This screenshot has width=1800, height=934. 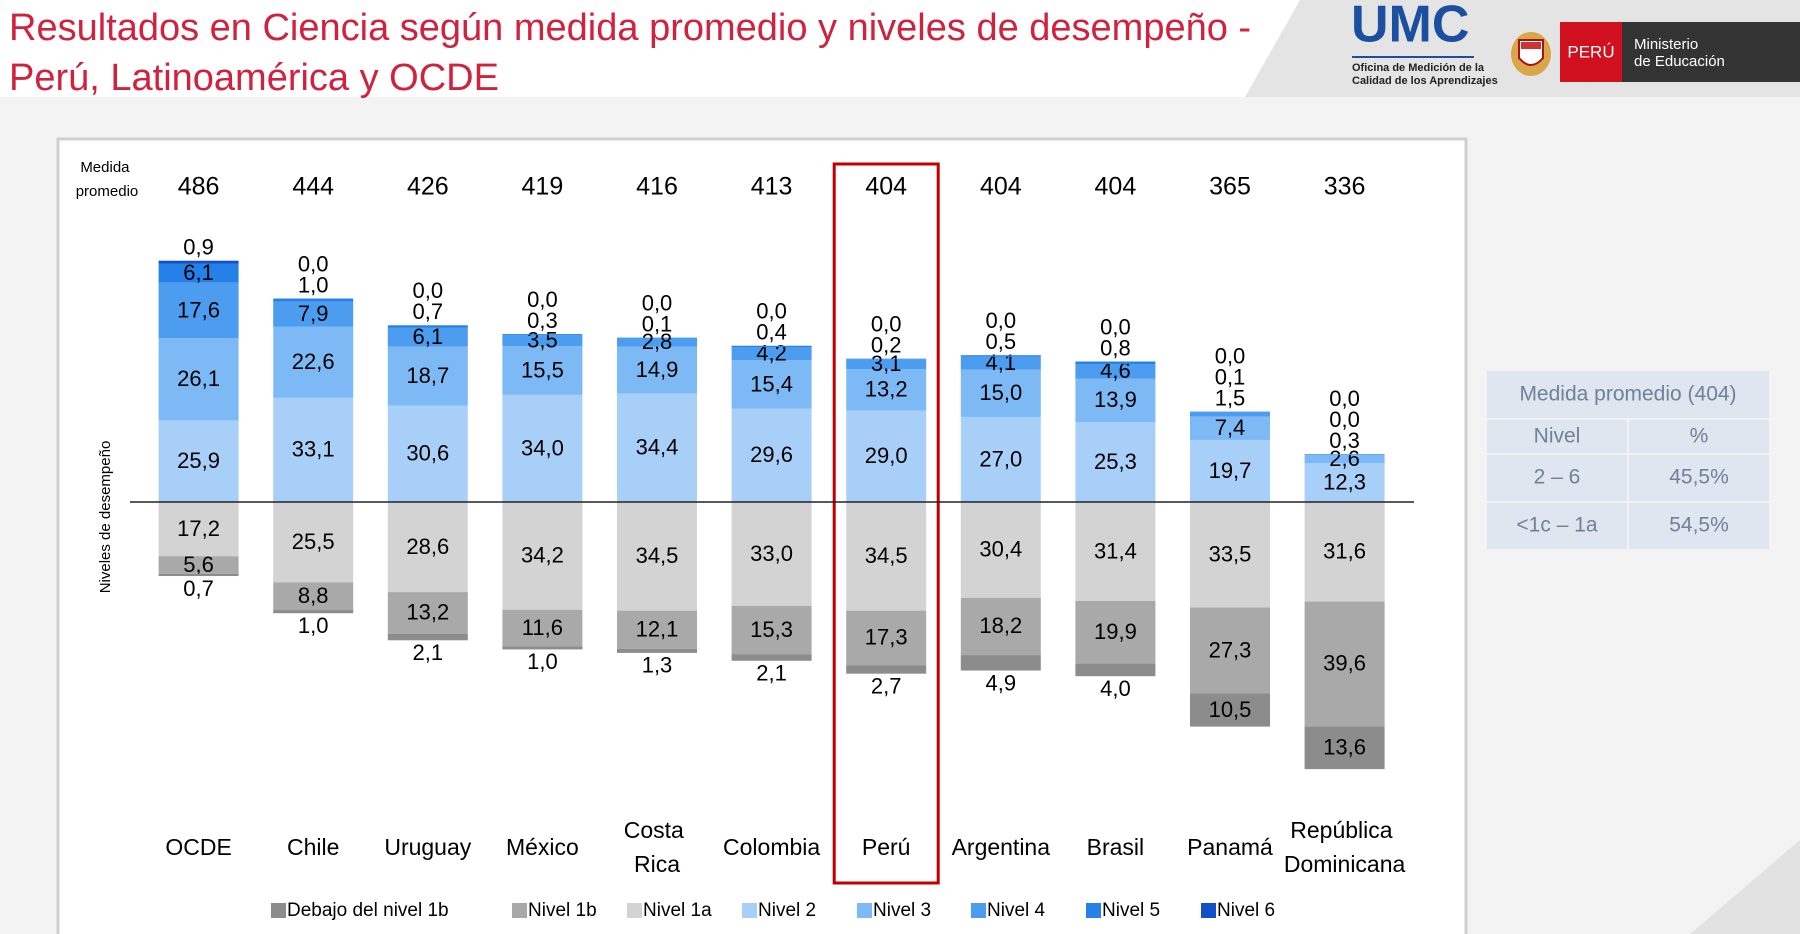 I want to click on legend-label: Nivel 2, so click(x=787, y=910).